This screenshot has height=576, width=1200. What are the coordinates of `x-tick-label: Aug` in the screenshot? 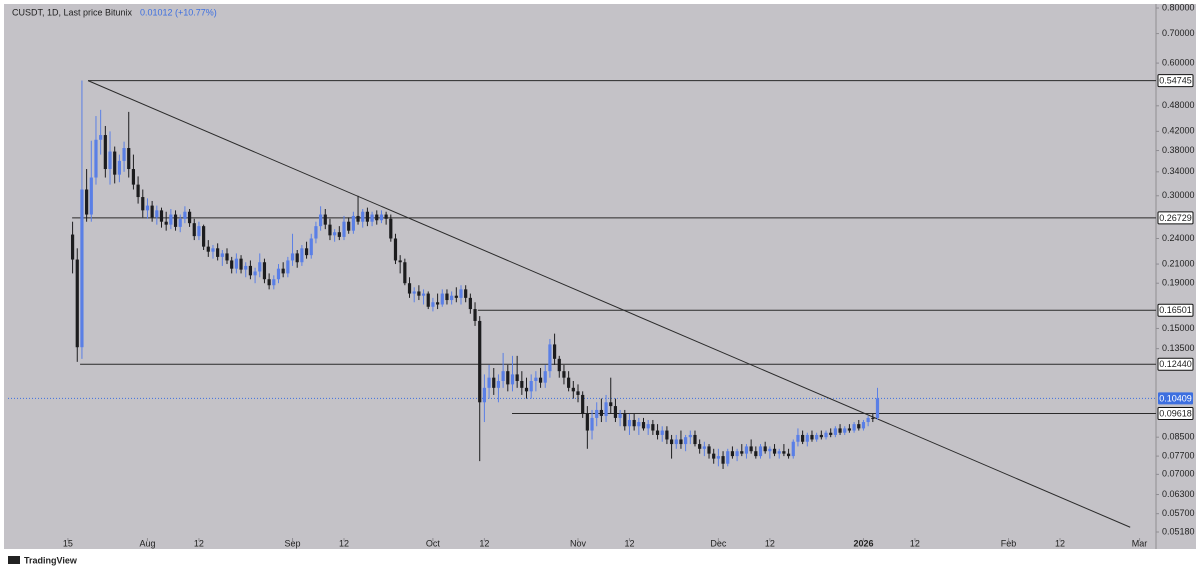 It's located at (147, 543).